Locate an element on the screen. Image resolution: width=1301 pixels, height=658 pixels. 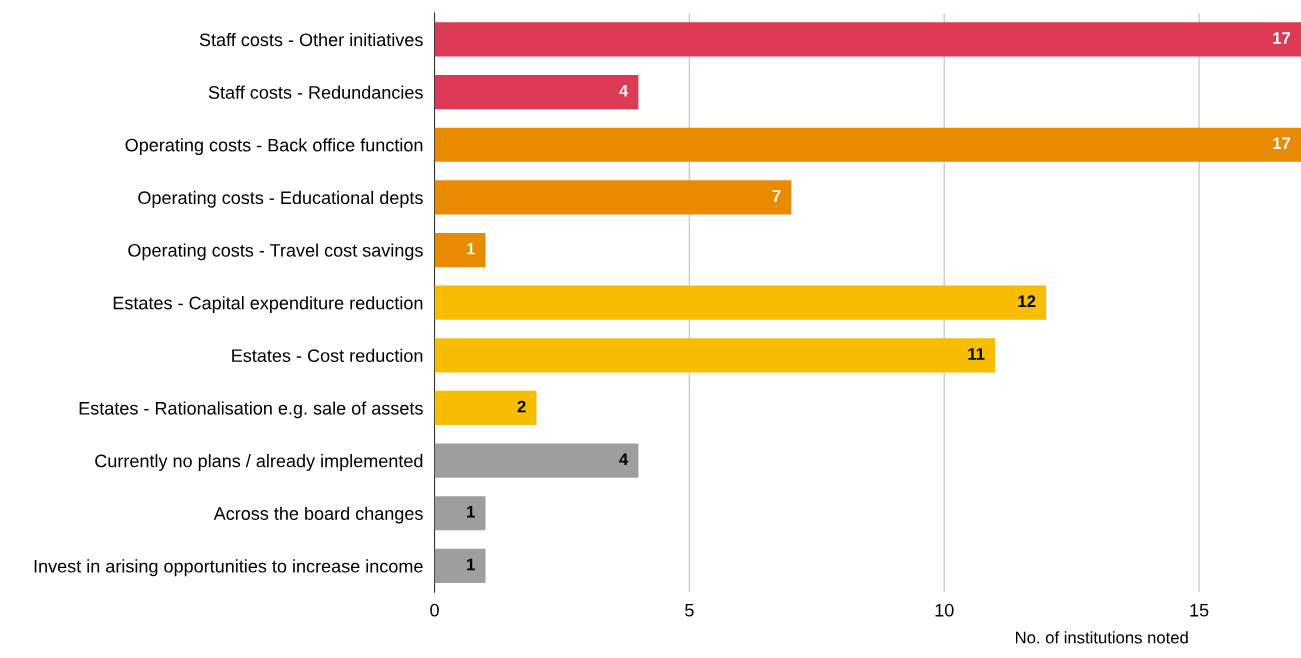
x-tick-label: 0 is located at coordinates (434, 610).